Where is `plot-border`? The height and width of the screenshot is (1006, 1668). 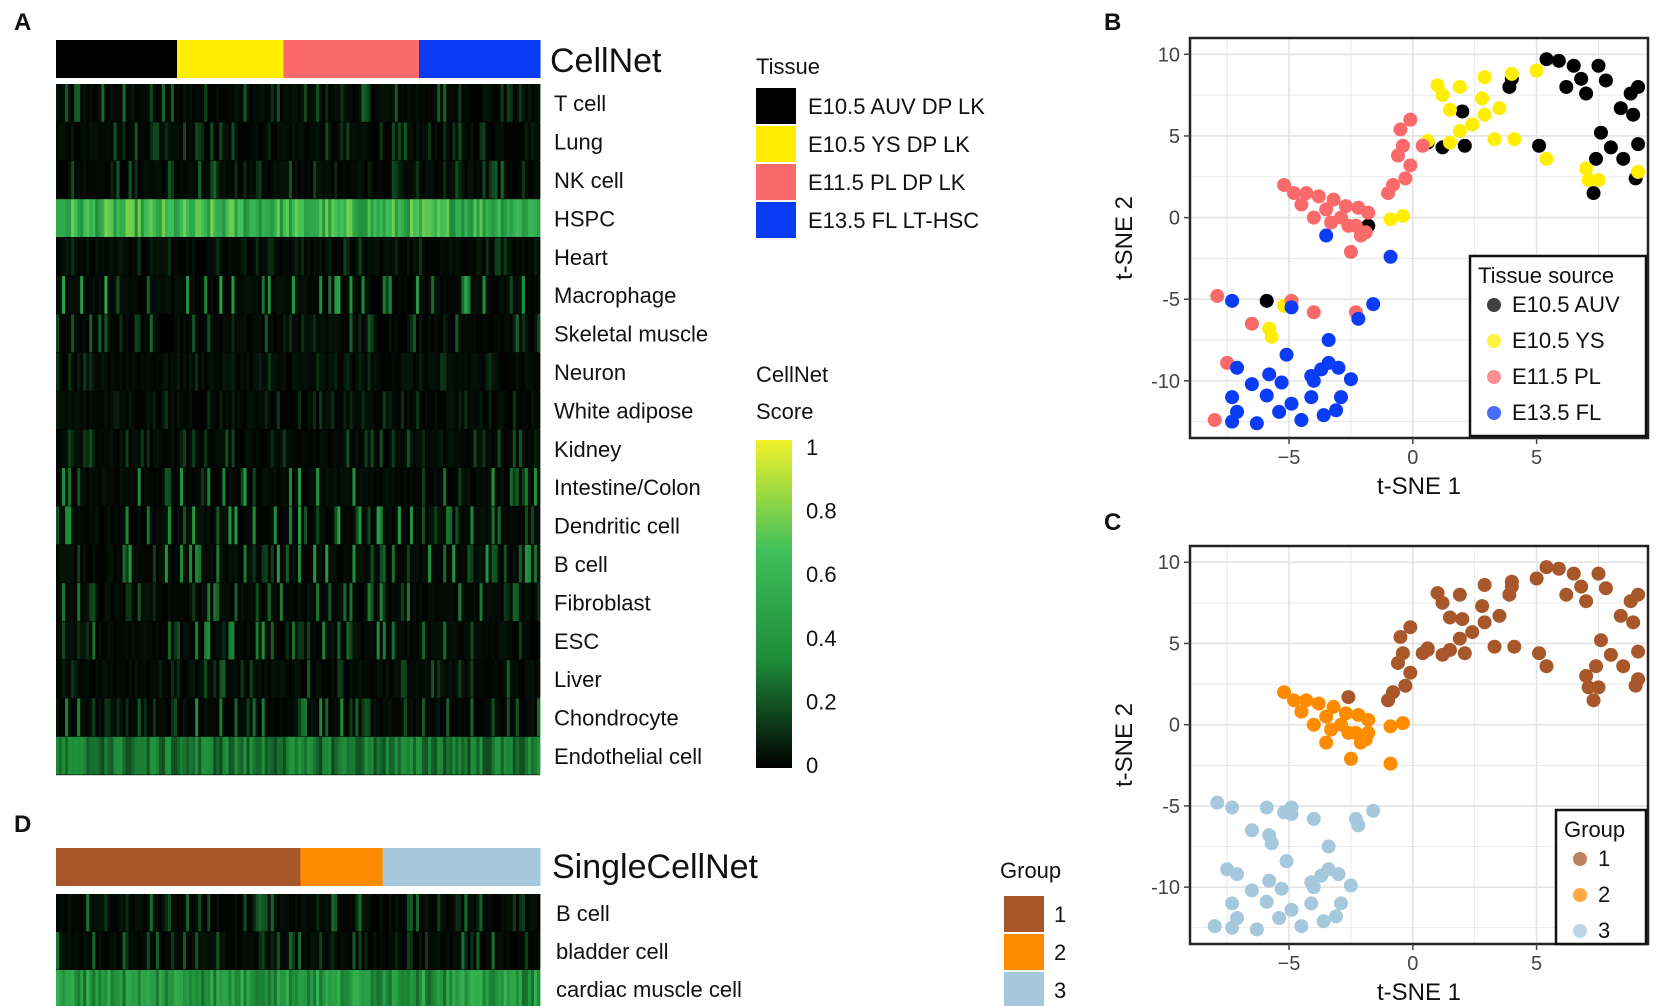 plot-border is located at coordinates (1419, 238).